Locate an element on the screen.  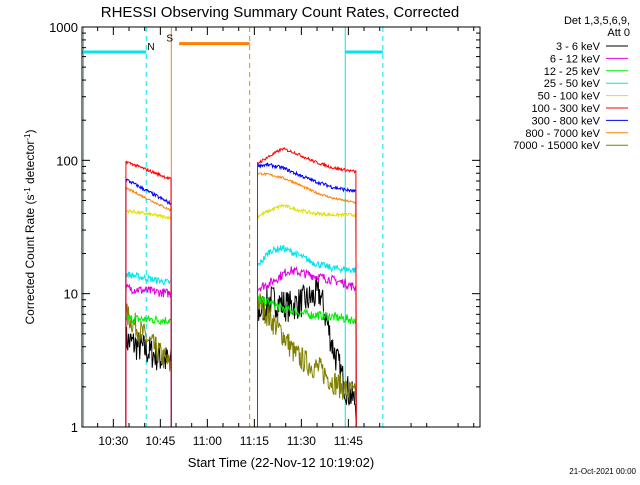
flag-label-N: N is located at coordinates (150, 47).